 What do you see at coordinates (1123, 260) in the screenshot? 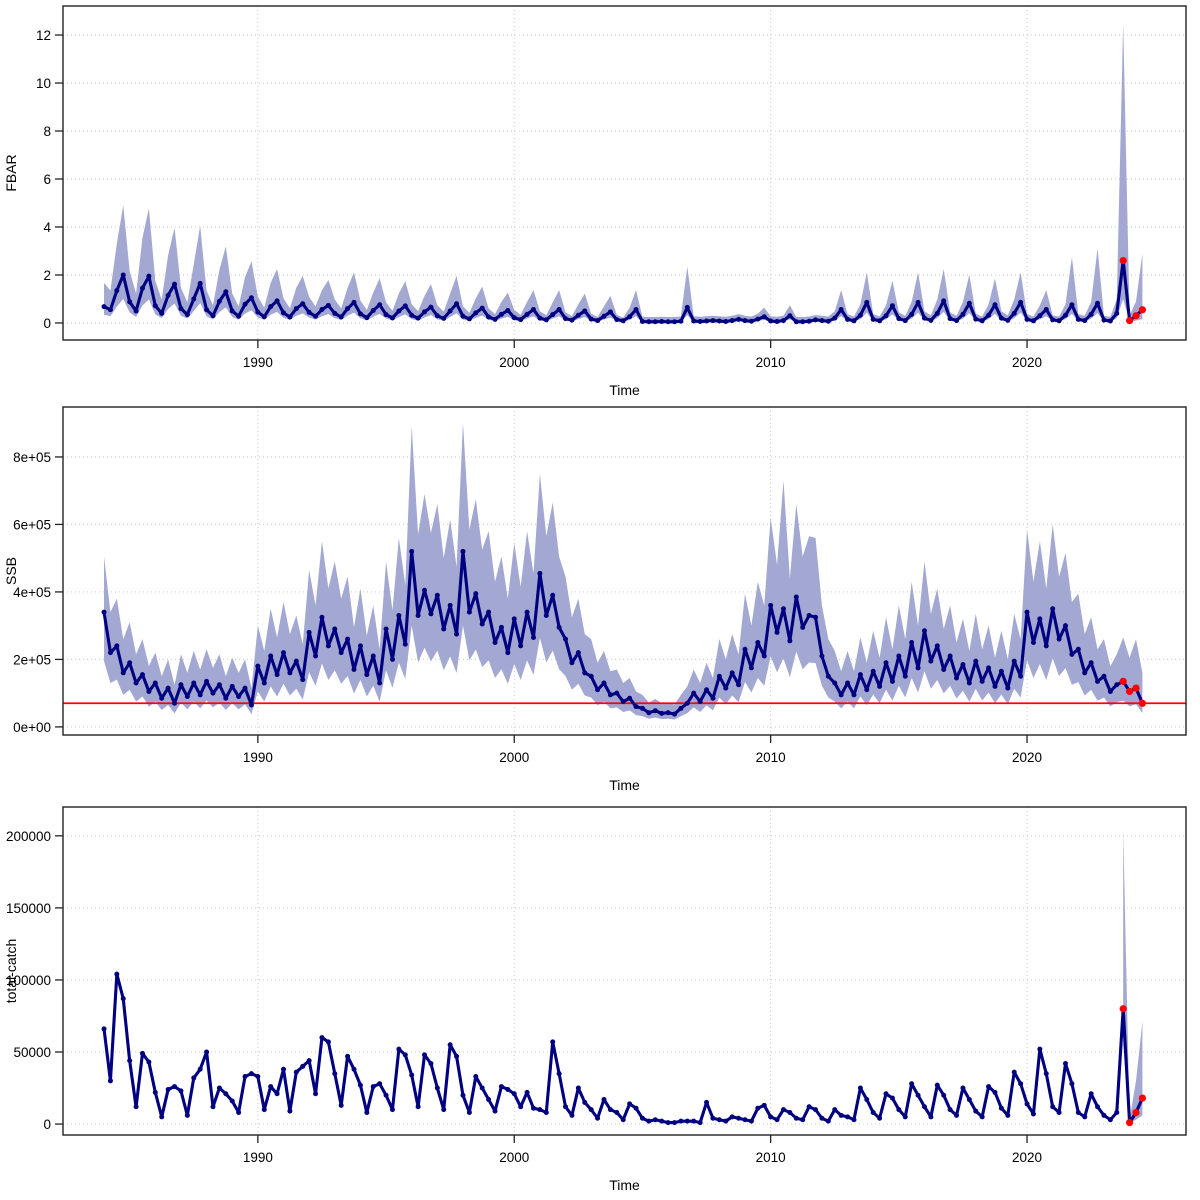
I see `forecast-point` at bounding box center [1123, 260].